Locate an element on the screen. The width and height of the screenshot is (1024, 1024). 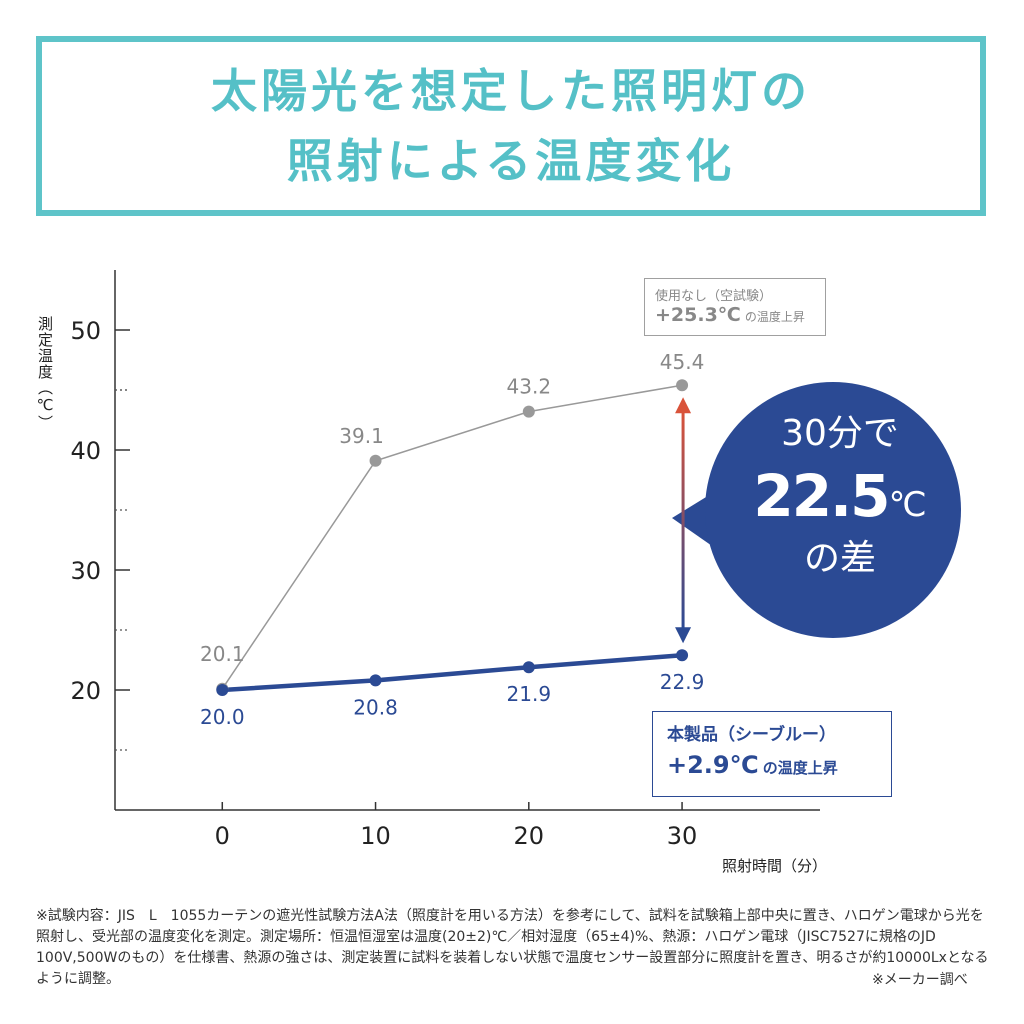
y-tick-label-40: 40 is located at coordinates (85, 451).